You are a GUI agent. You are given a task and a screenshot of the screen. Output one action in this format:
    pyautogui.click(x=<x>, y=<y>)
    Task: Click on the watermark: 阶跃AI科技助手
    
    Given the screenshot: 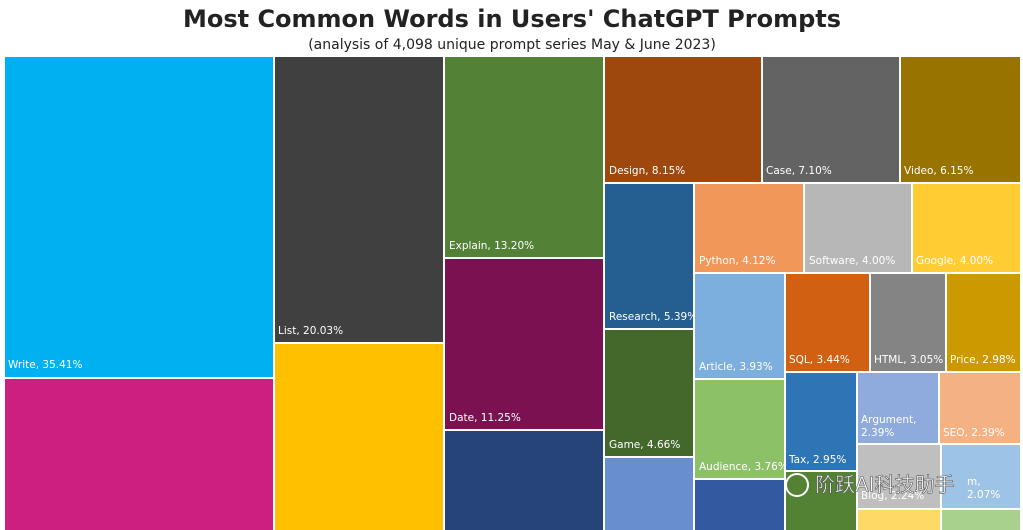 What is the action you would take?
    pyautogui.click(x=885, y=485)
    